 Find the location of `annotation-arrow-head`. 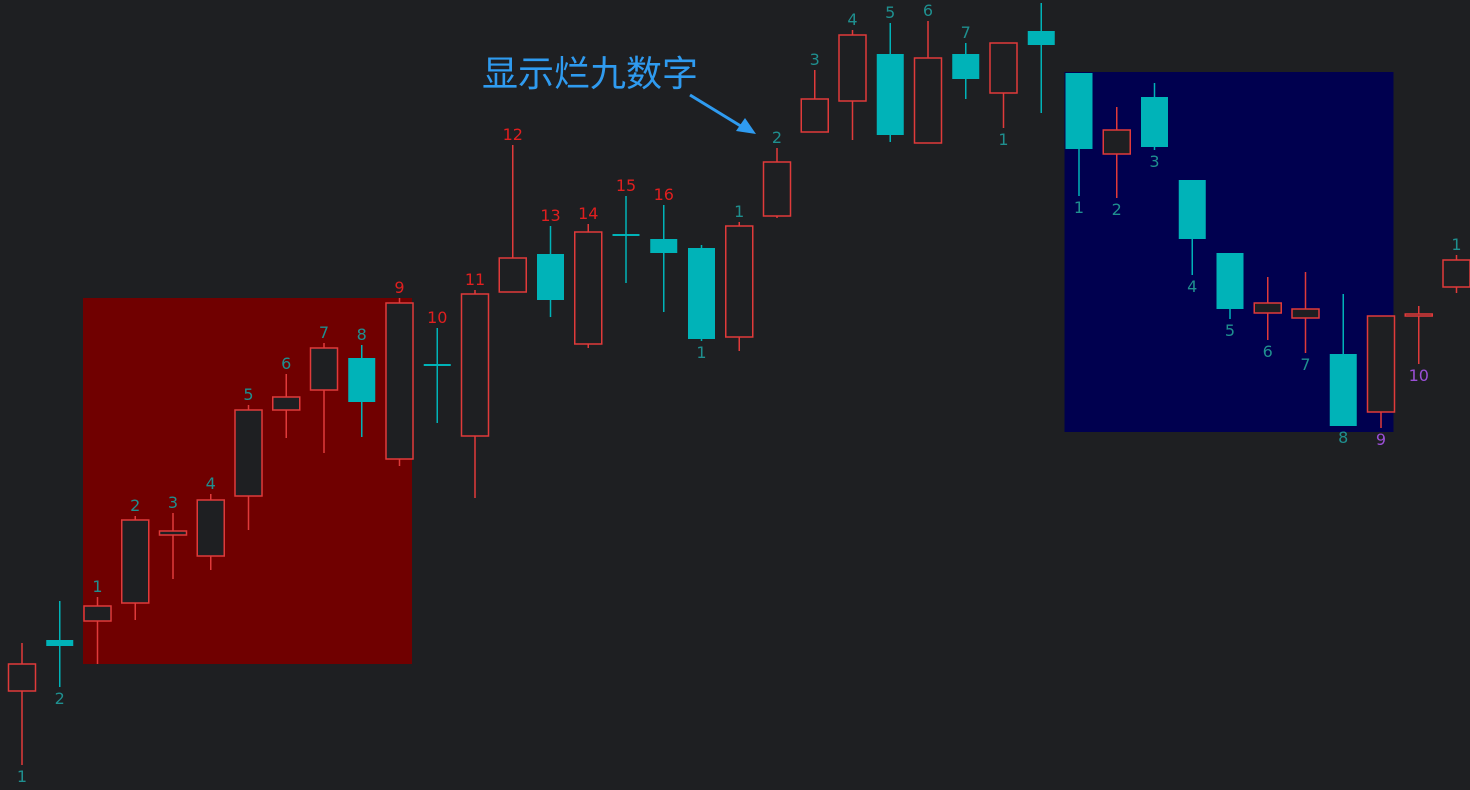

annotation-arrow-head is located at coordinates (746, 126).